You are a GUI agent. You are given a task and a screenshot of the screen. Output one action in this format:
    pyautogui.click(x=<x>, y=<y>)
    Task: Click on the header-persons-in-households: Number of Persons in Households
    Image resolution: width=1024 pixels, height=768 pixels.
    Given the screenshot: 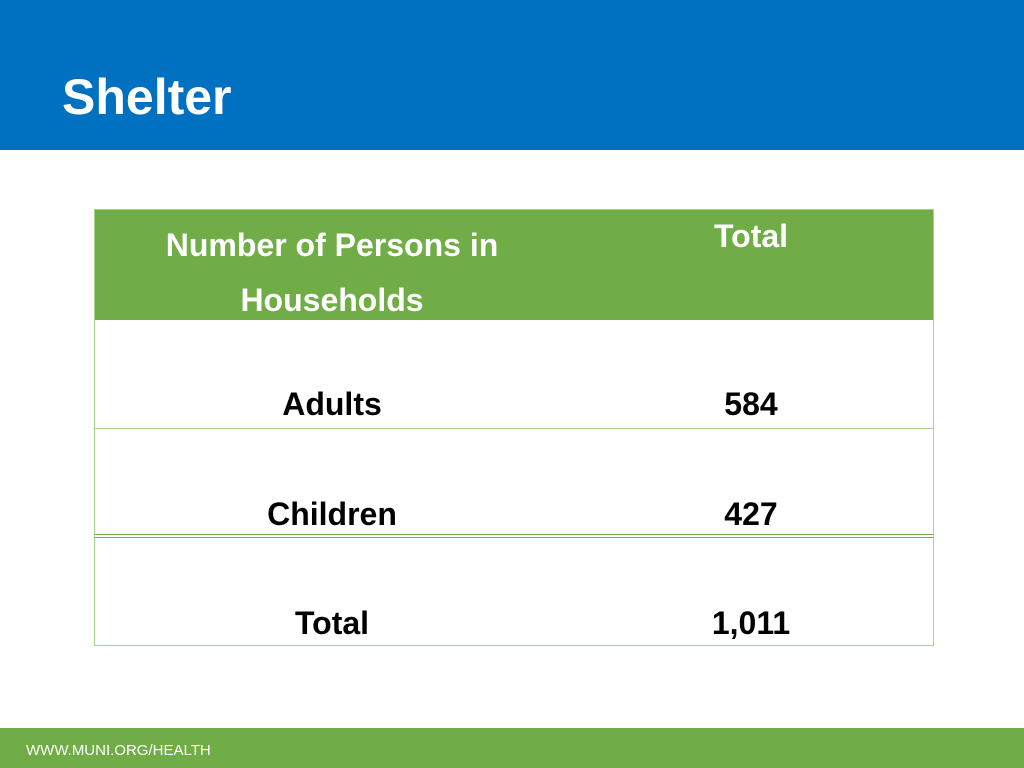 What is the action you would take?
    pyautogui.click(x=332, y=272)
    